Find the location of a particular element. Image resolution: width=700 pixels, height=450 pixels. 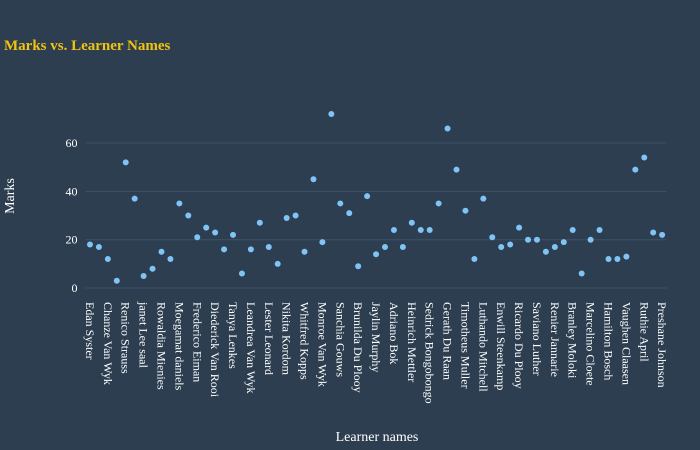

x-tick-label: Monroe Van Wyk is located at coordinates (322, 344).